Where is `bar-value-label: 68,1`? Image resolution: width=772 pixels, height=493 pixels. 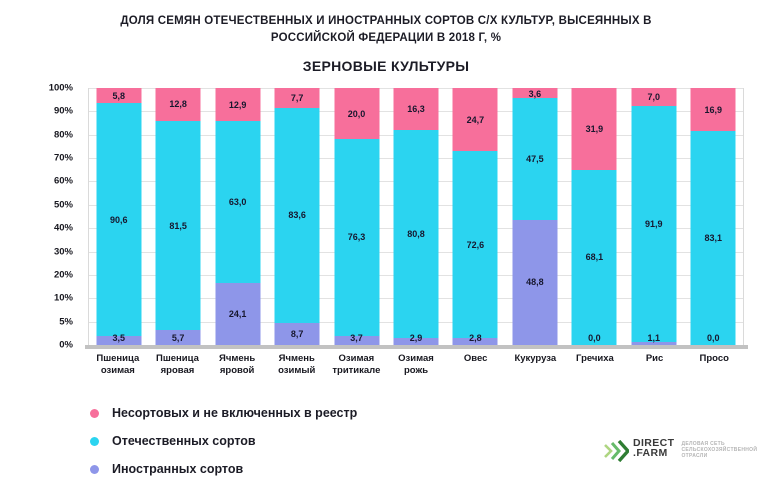 bar-value-label: 68,1 is located at coordinates (594, 257).